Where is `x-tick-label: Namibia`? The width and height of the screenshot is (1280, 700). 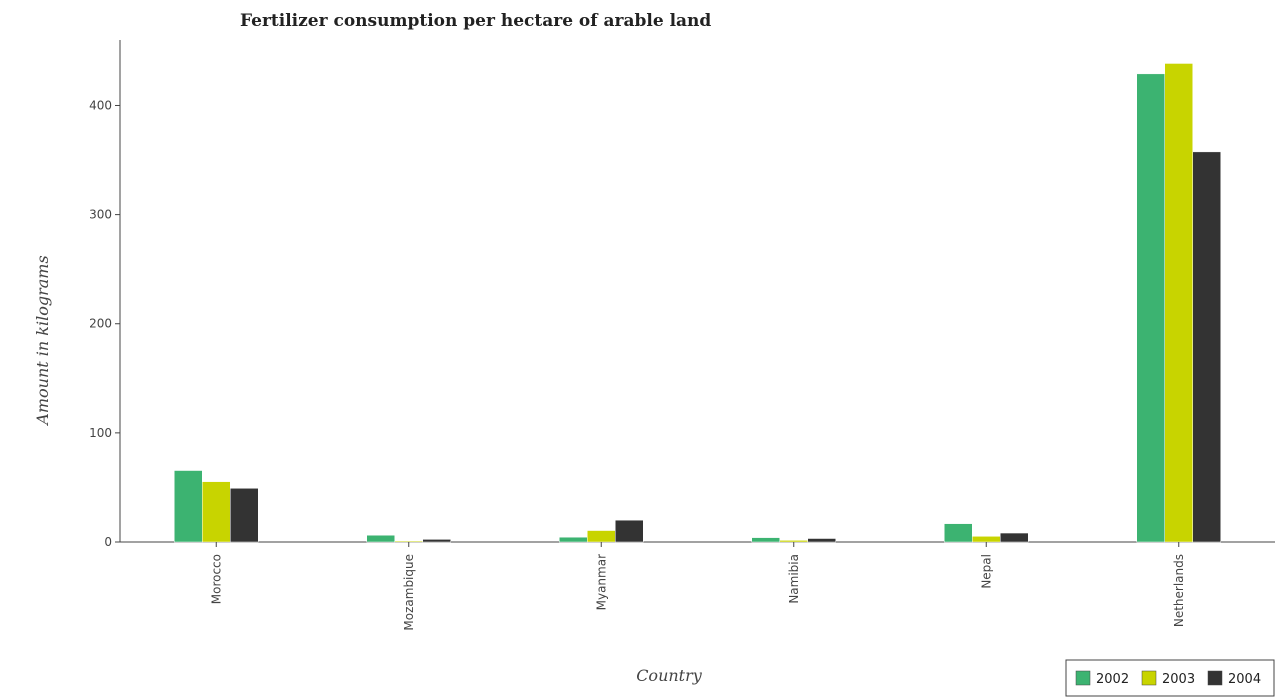
x-tick-label: Namibia is located at coordinates (794, 579).